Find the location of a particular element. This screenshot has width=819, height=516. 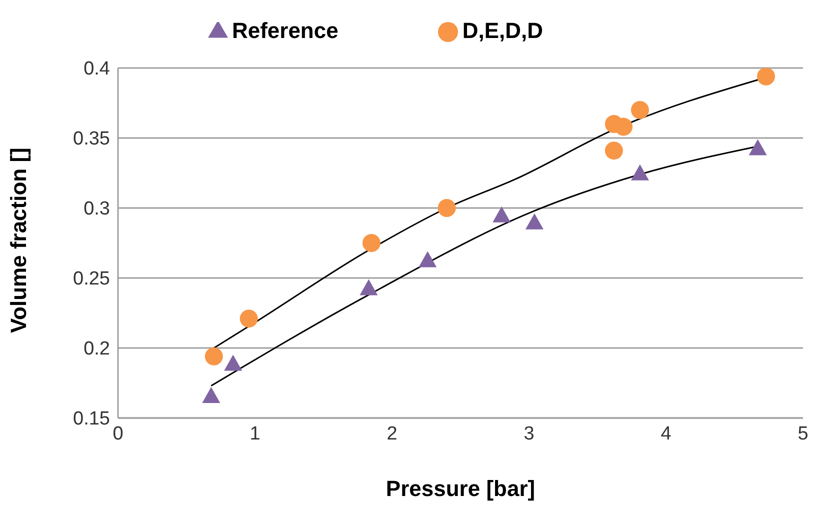

y-tick-label: 0.25 is located at coordinates (91, 279).